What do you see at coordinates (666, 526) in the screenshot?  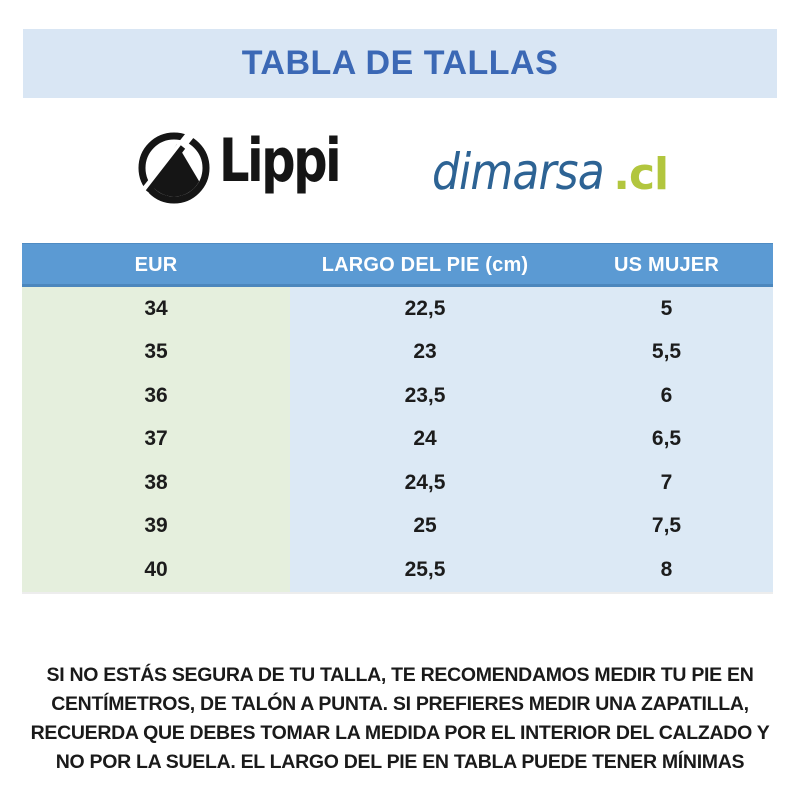 I see `us-women-cell: 7,5` at bounding box center [666, 526].